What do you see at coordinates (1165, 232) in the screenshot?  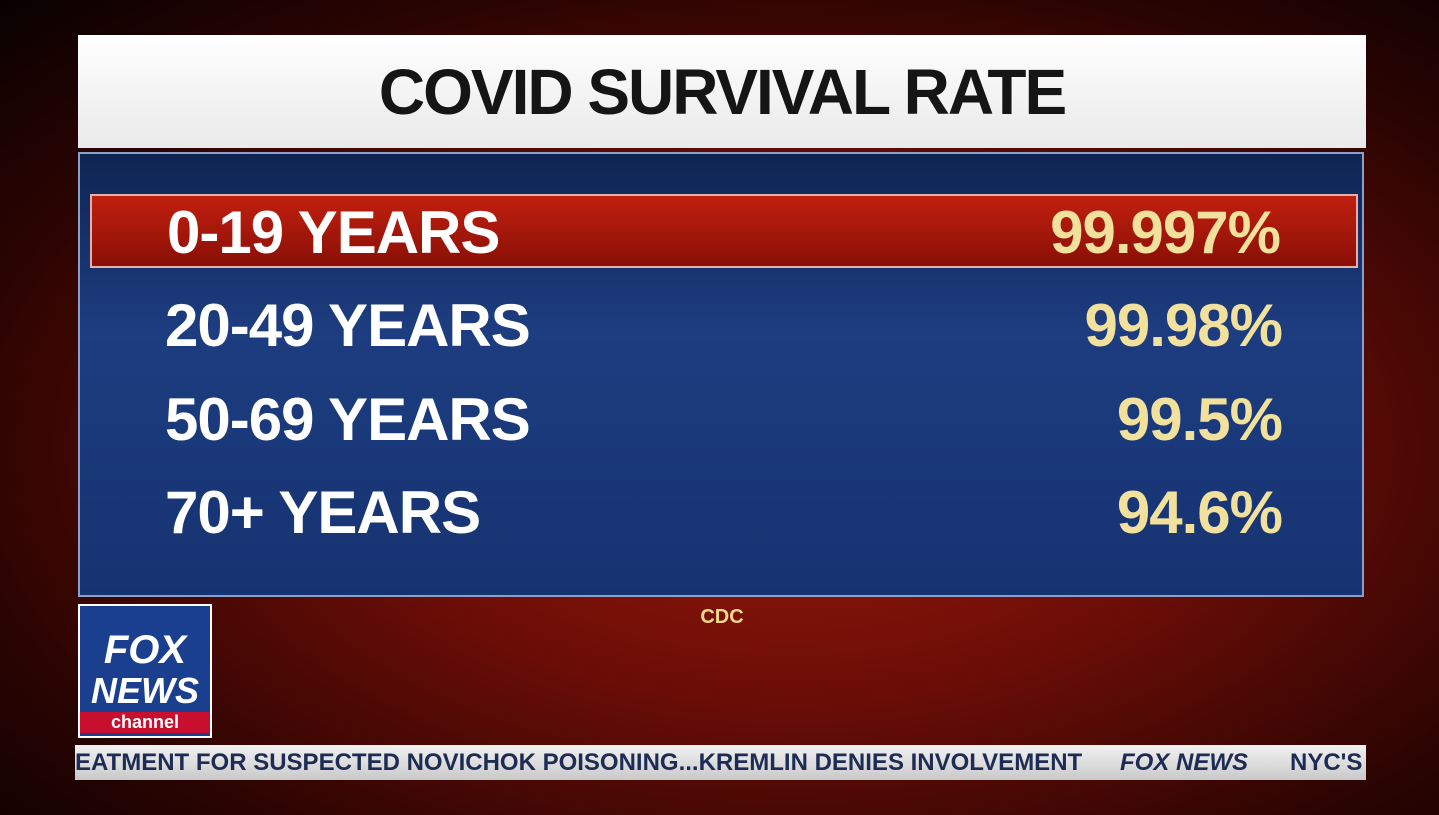 I see `survival-rate: 99.997%` at bounding box center [1165, 232].